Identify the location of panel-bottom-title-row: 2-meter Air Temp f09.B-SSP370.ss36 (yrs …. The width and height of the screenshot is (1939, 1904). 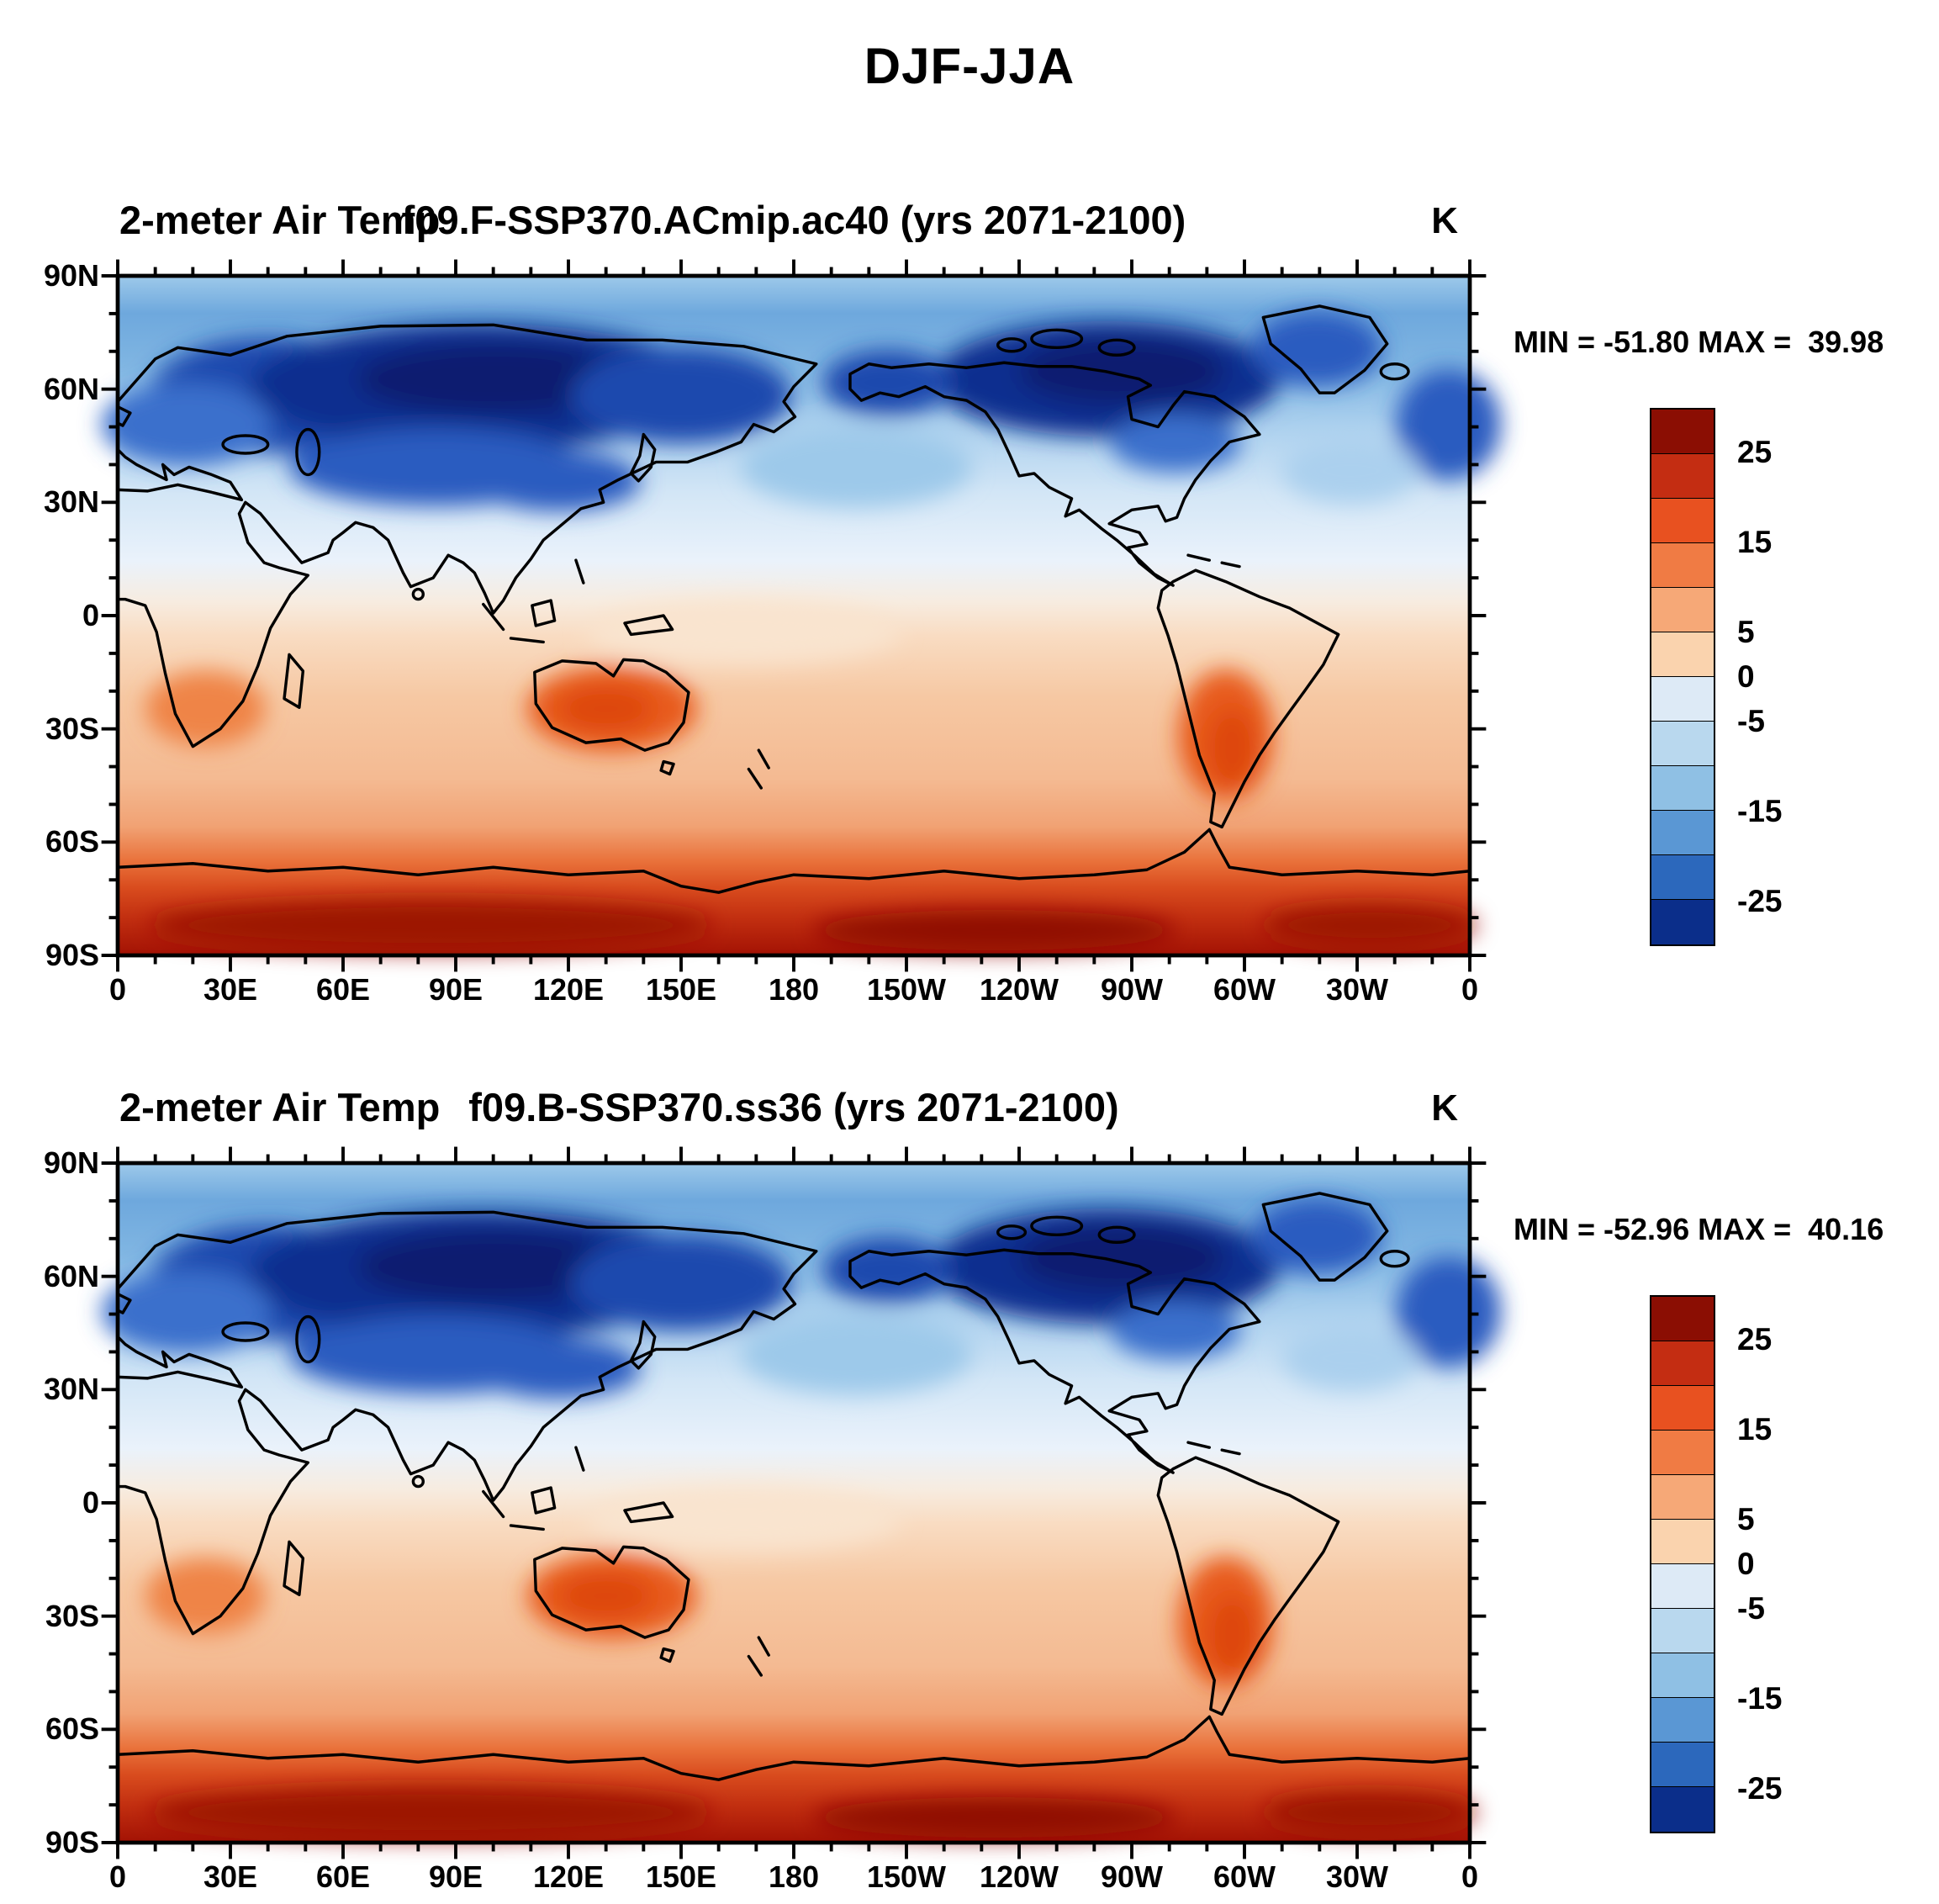
(794, 1109).